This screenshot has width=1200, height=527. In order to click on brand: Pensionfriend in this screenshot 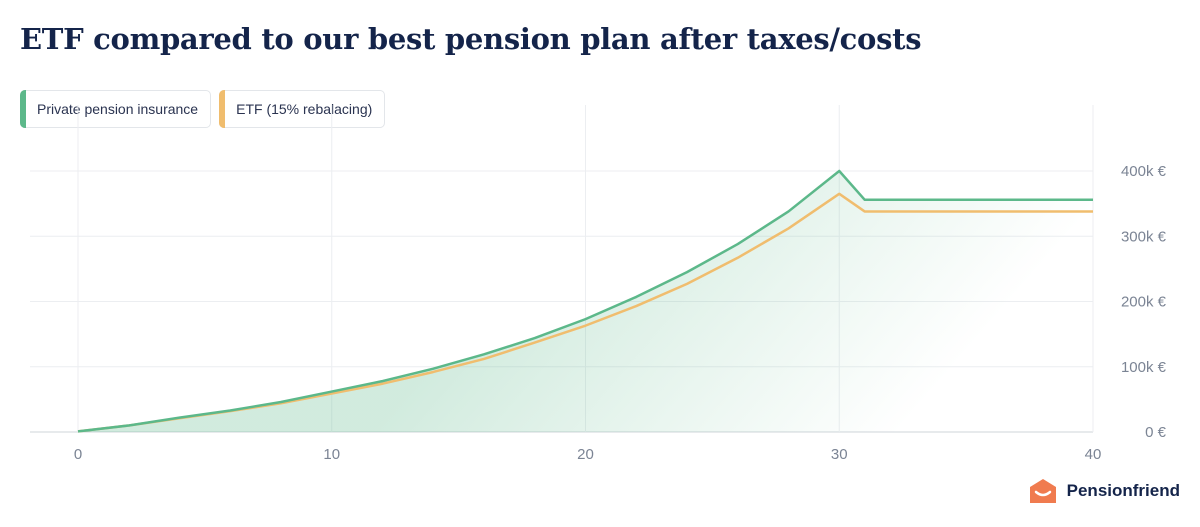, I will do `click(1104, 491)`.